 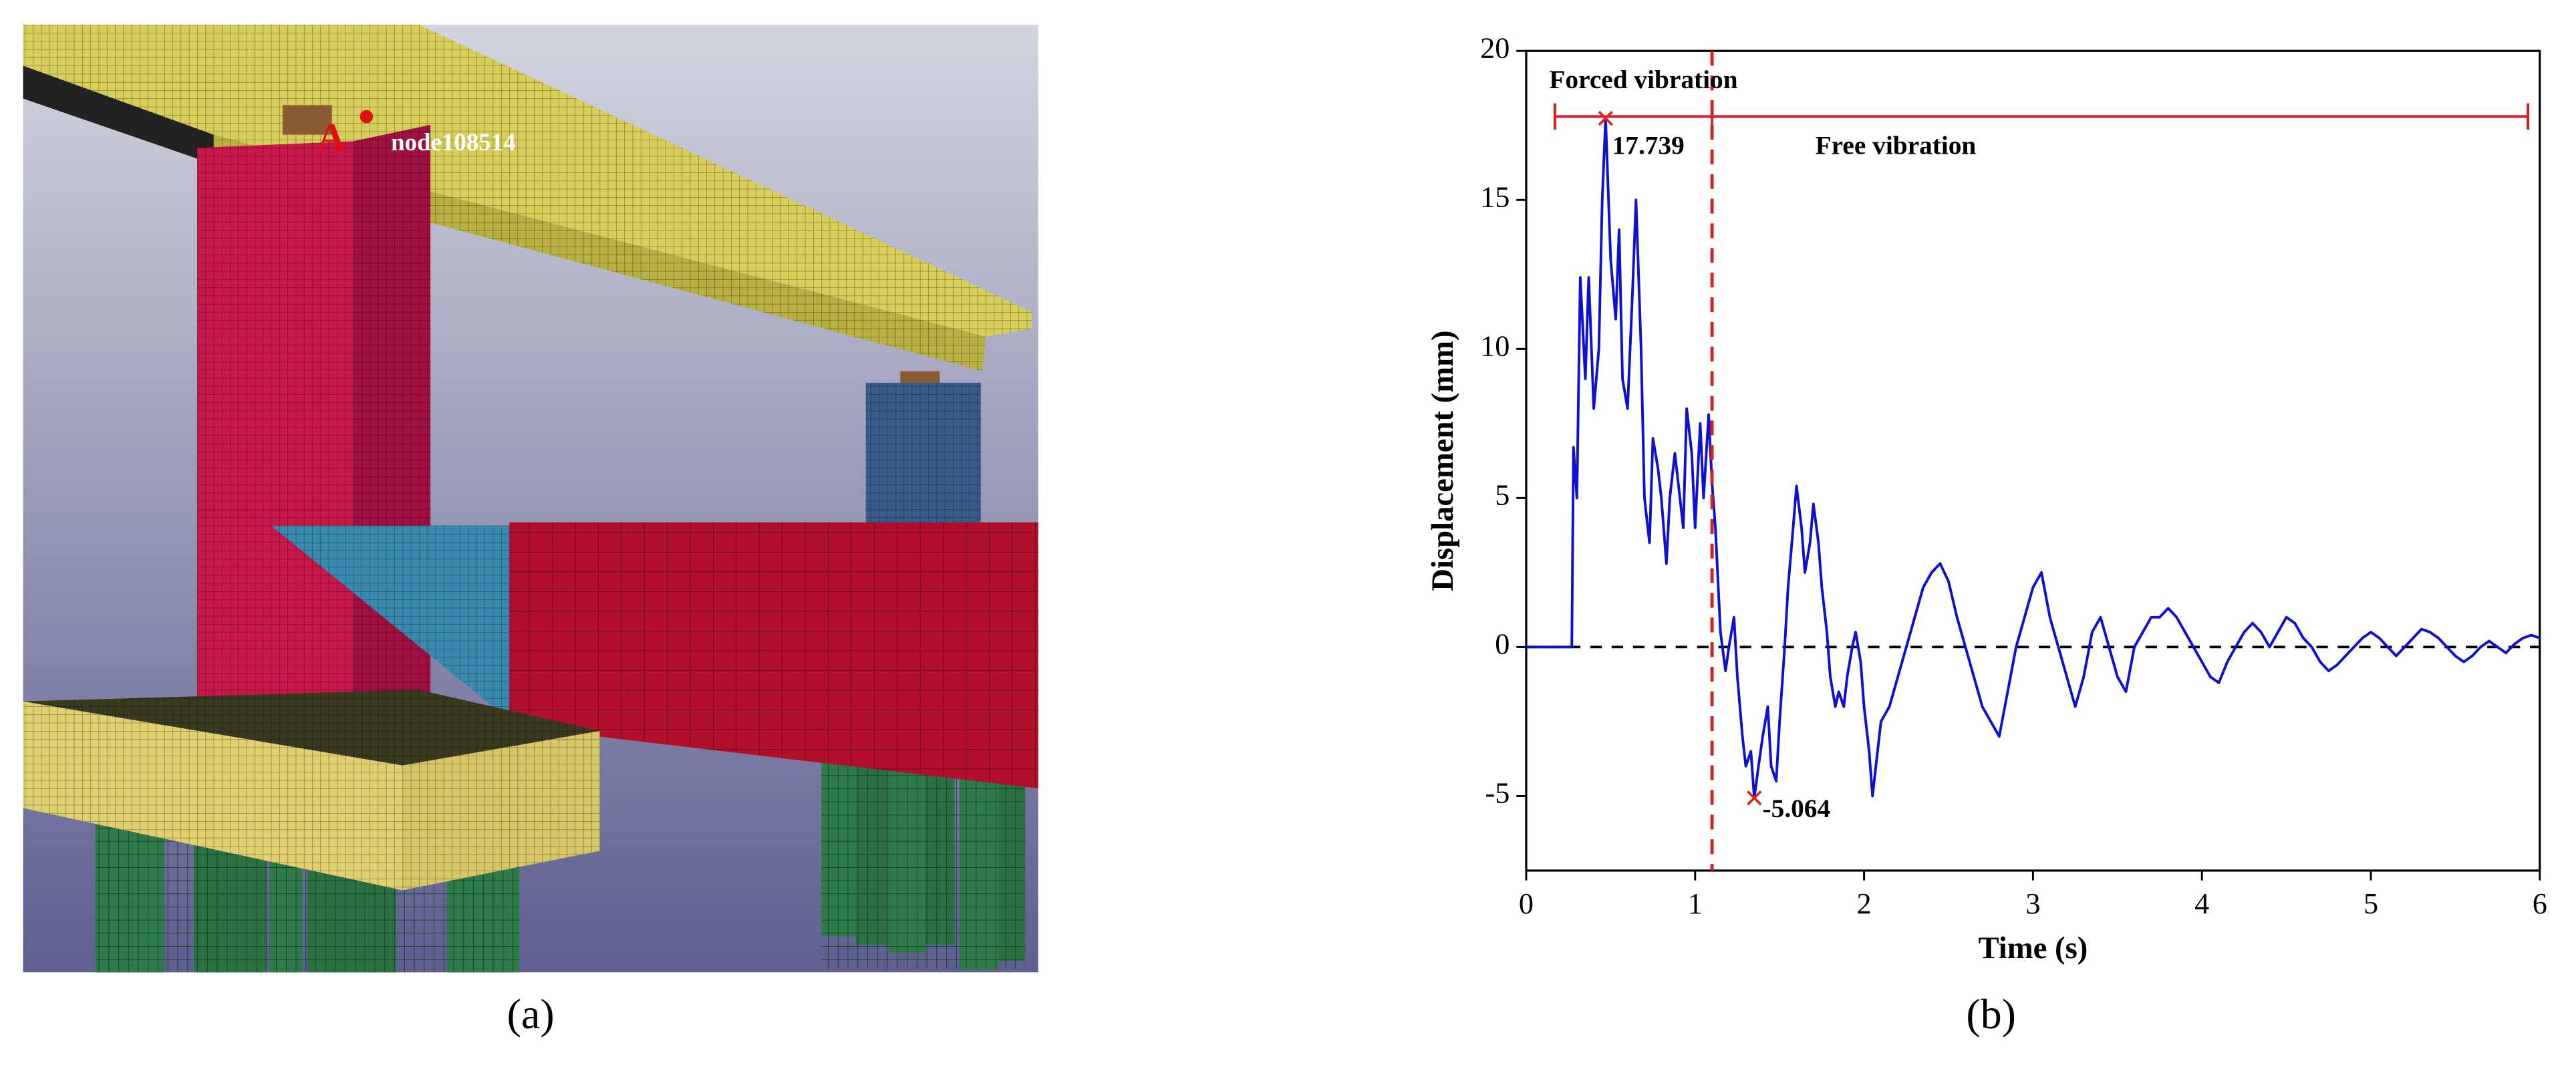 What do you see at coordinates (1526, 903) in the screenshot?
I see `x-tick-label: 0` at bounding box center [1526, 903].